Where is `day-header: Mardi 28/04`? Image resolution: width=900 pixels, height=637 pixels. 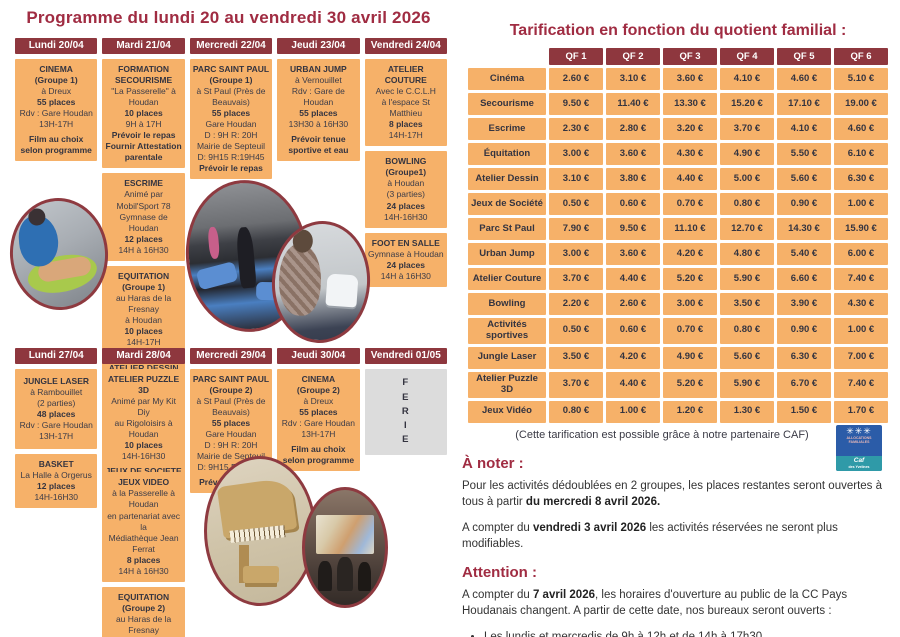 day-header: Mardi 28/04 is located at coordinates (143, 356).